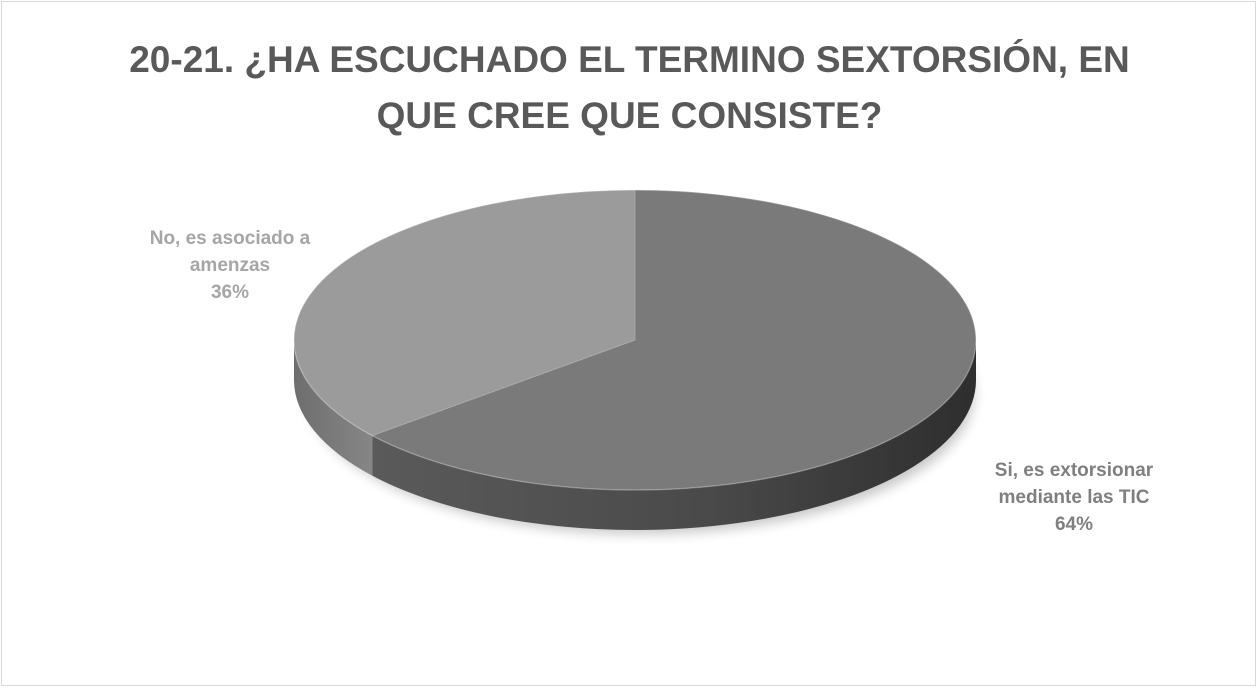  I want to click on slice-name-label: No, es asociado a, so click(230, 238).